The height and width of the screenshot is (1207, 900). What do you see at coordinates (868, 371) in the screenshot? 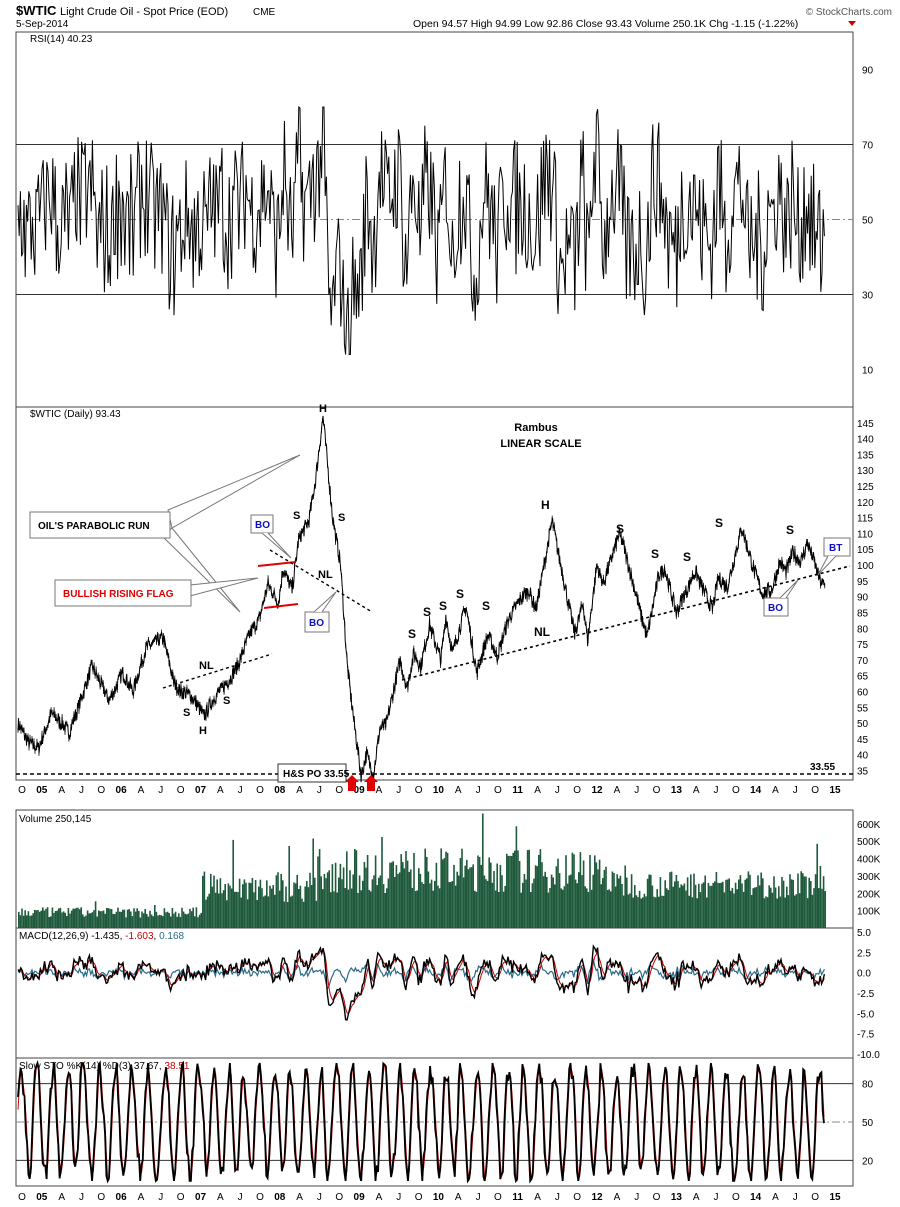
I see `rsi-tick-label: 10` at bounding box center [868, 371].